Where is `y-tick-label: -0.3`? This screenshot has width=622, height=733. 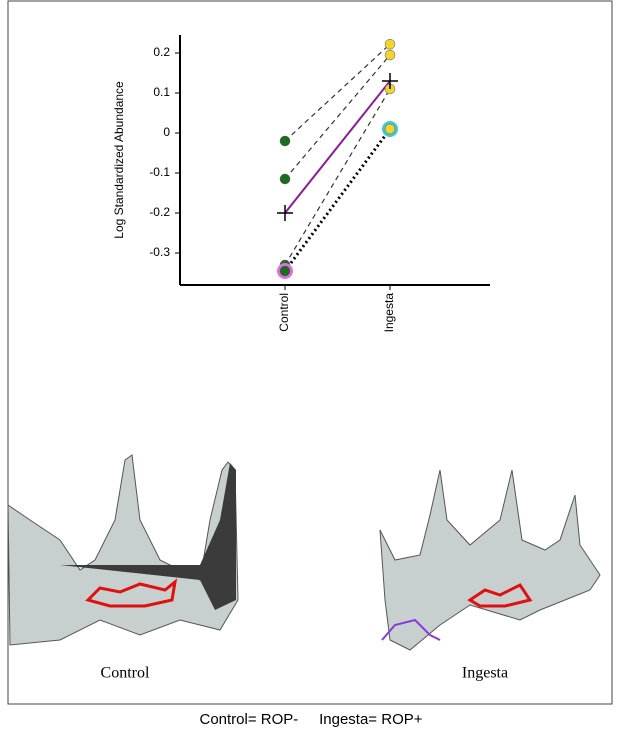
y-tick-label: -0.3 is located at coordinates (159, 252).